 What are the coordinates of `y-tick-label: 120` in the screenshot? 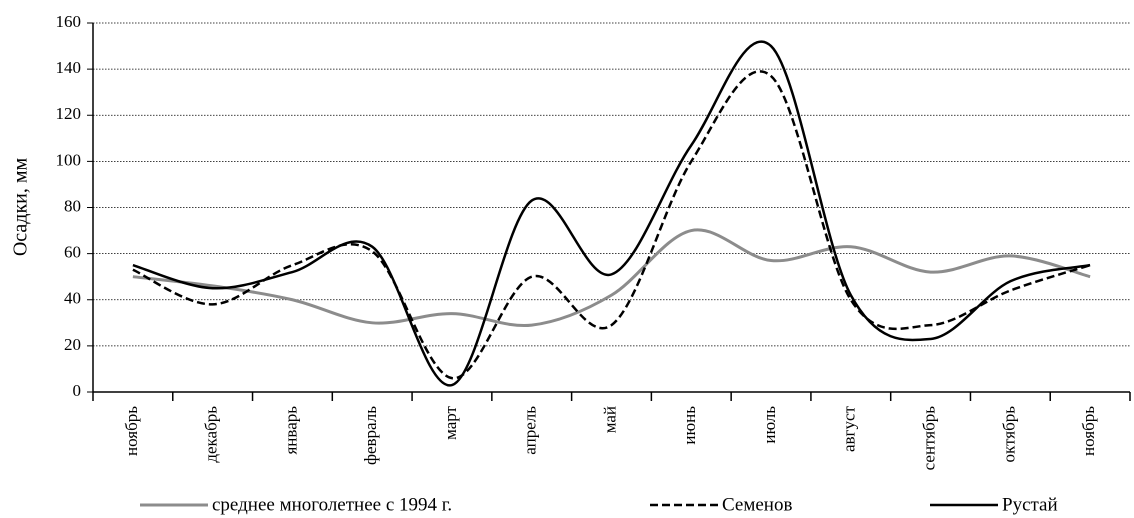 It's located at (69, 113).